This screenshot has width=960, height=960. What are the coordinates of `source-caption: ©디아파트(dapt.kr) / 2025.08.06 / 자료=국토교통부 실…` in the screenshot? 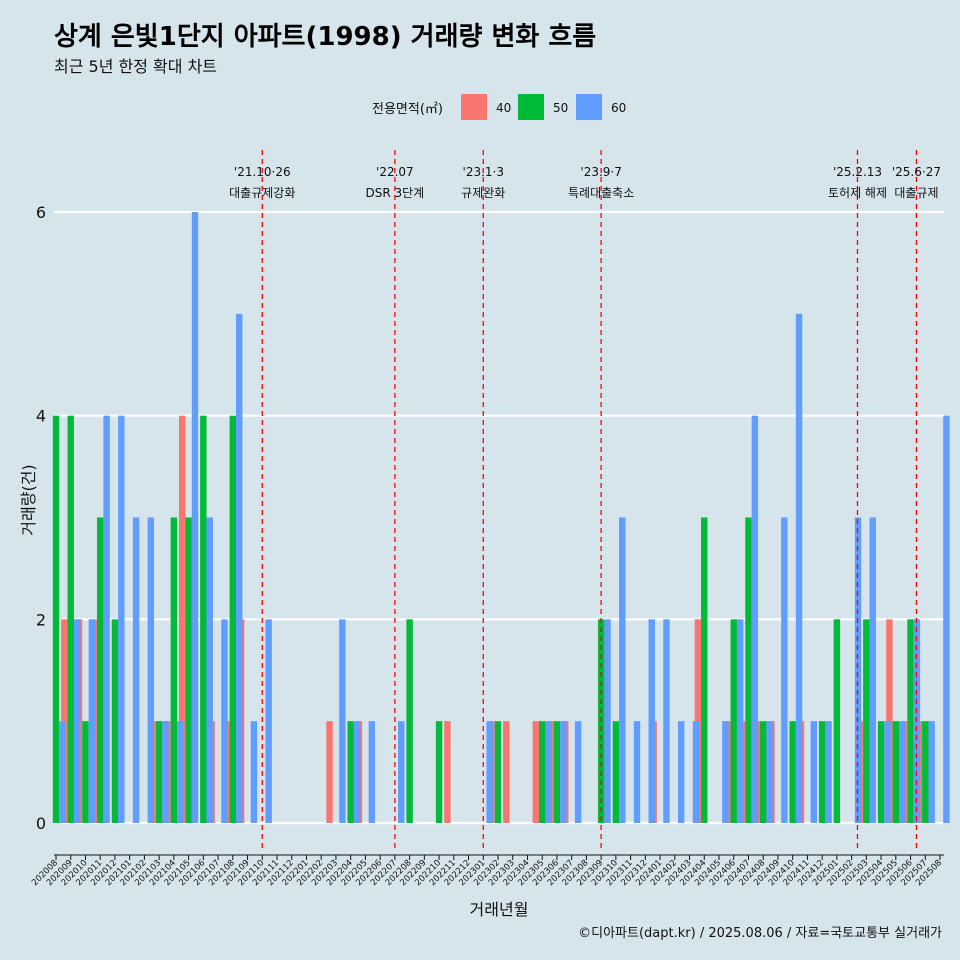 It's located at (760, 933).